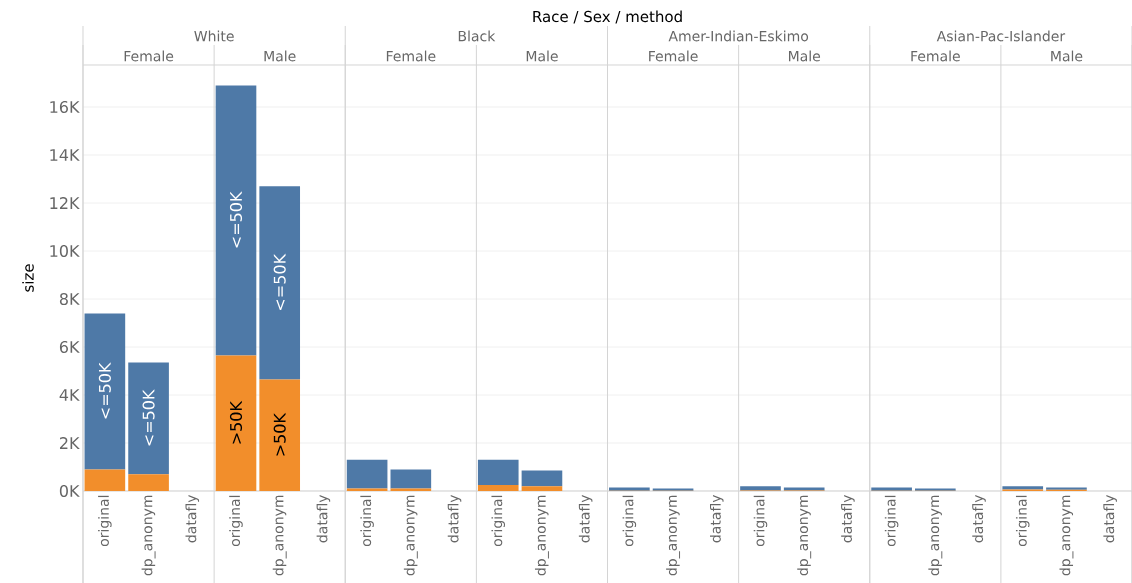 This screenshot has height=583, width=1132. I want to click on y-tick-label: 2K, so click(69, 443).